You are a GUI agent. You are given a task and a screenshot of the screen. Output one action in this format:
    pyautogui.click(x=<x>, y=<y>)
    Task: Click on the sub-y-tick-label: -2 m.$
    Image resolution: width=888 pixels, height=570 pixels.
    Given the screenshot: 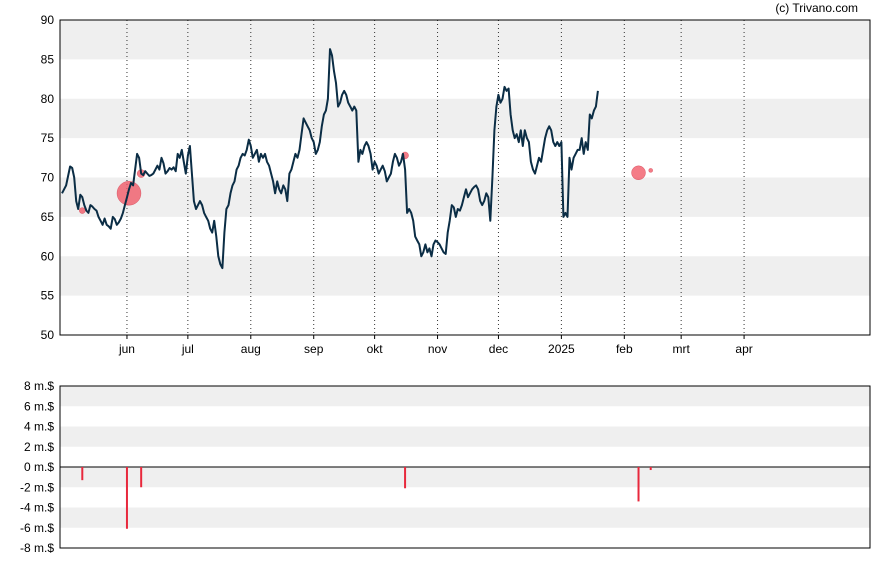 What is the action you would take?
    pyautogui.click(x=37, y=487)
    